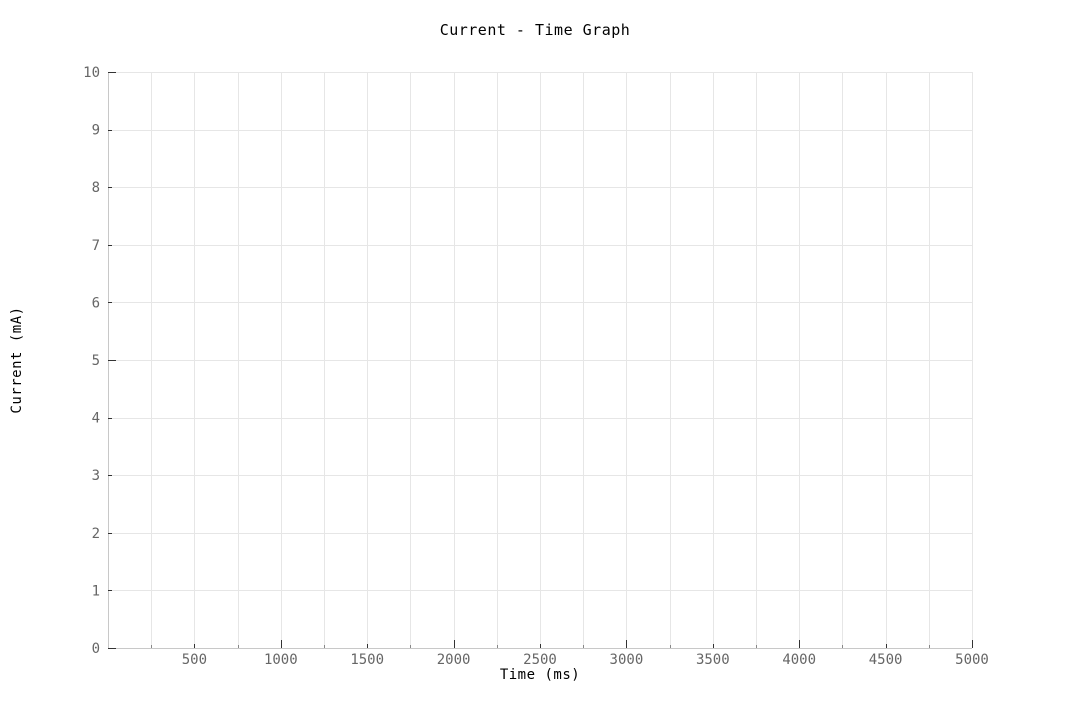  What do you see at coordinates (627, 660) in the screenshot?
I see `x-tick-label: 3000` at bounding box center [627, 660].